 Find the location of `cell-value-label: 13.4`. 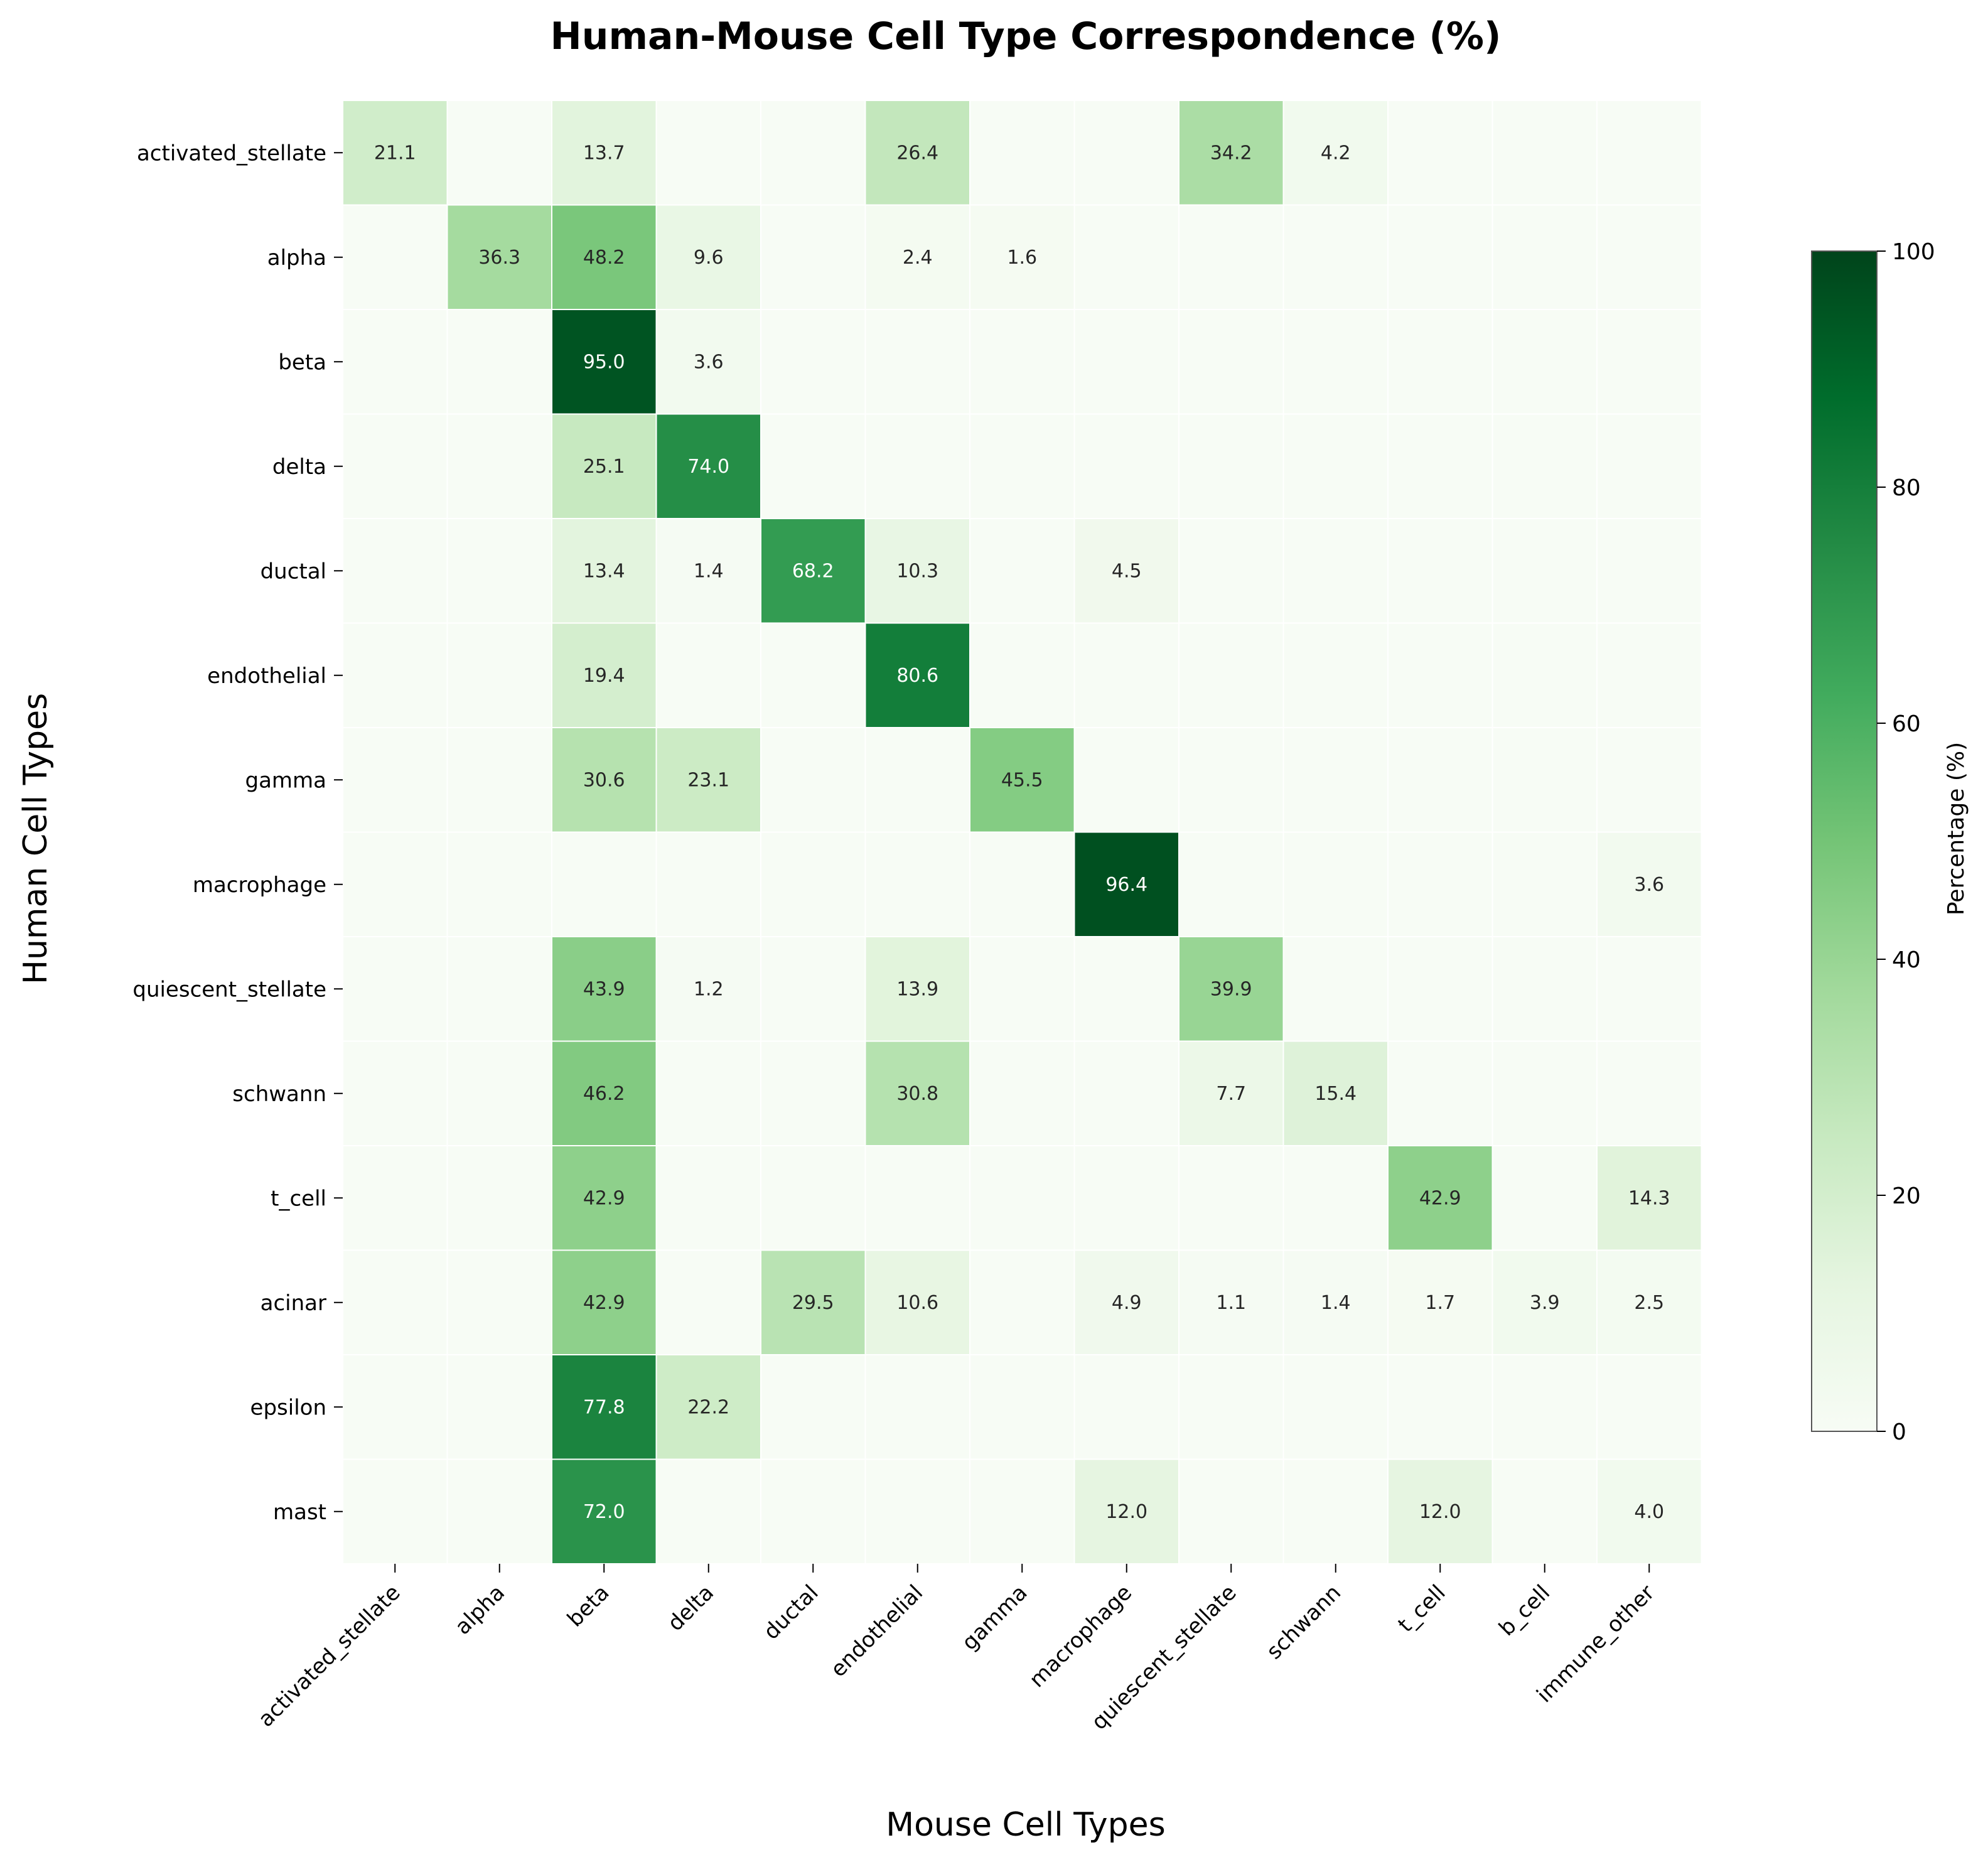

cell-value-label: 13.4 is located at coordinates (604, 571).